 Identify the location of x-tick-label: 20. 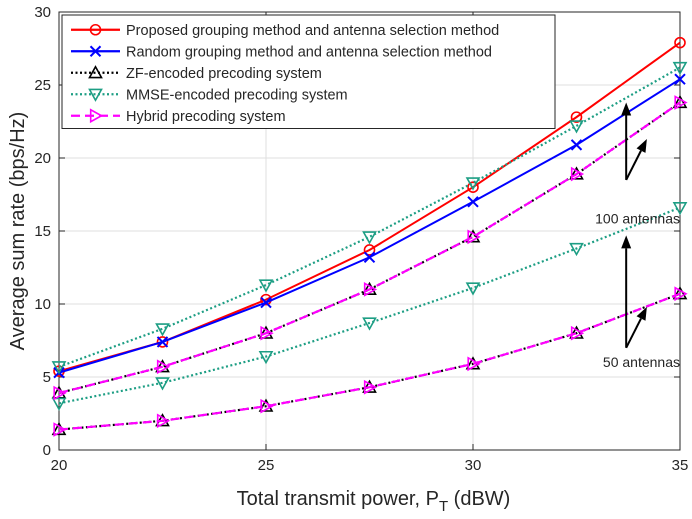
(59, 465).